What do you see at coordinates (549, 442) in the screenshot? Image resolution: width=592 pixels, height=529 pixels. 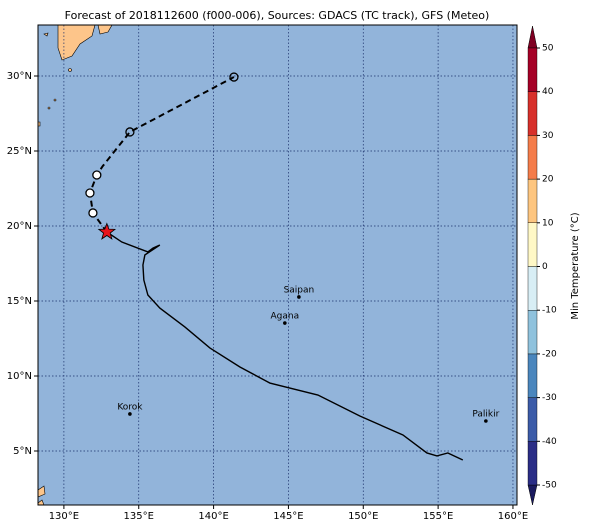 I see `colorbar-tick-label: -40` at bounding box center [549, 442].